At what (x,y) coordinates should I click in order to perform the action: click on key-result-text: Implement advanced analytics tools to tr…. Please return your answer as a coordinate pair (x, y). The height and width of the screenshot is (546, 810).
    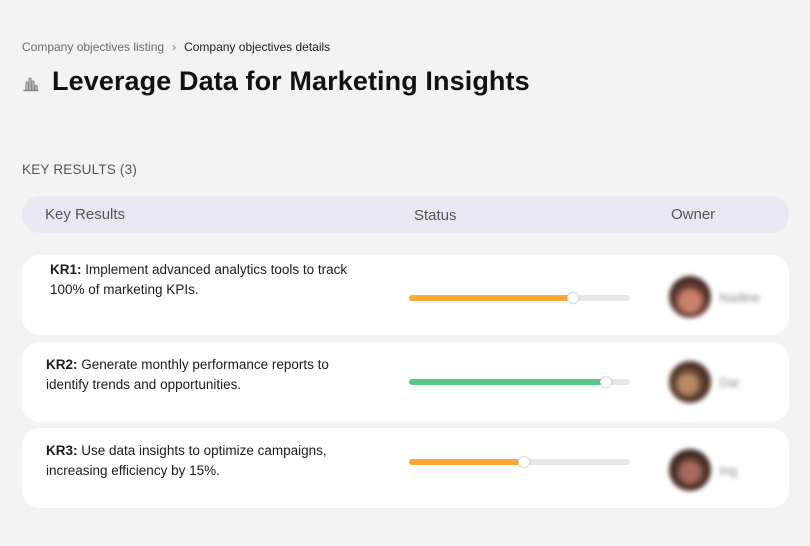
    Looking at the image, I should click on (199, 279).